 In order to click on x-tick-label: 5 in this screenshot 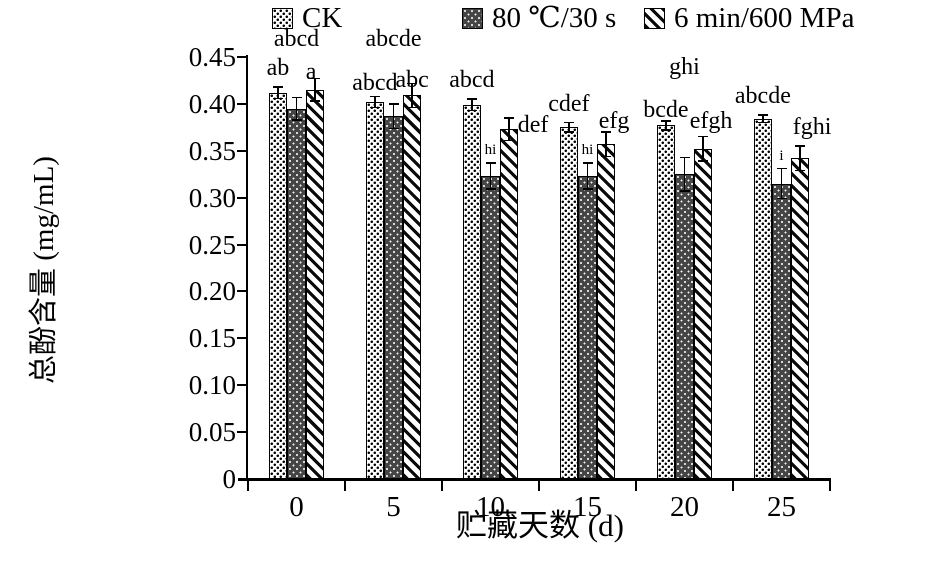, I will do `click(393, 507)`.